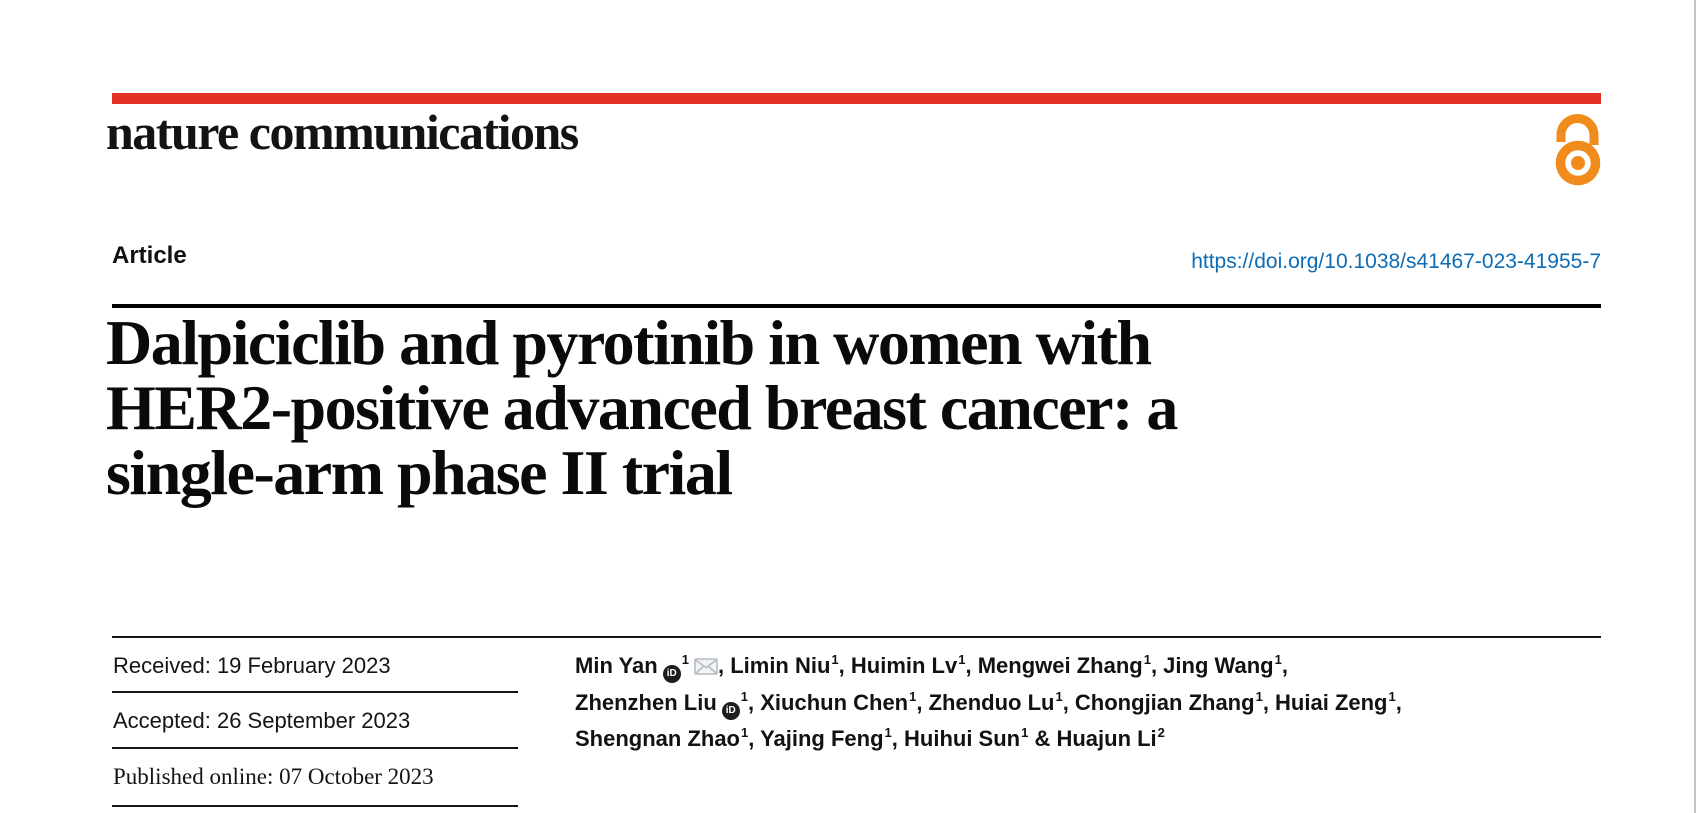  Describe the element at coordinates (1331, 702) in the screenshot. I see `author-name: Huiai Zeng` at that location.